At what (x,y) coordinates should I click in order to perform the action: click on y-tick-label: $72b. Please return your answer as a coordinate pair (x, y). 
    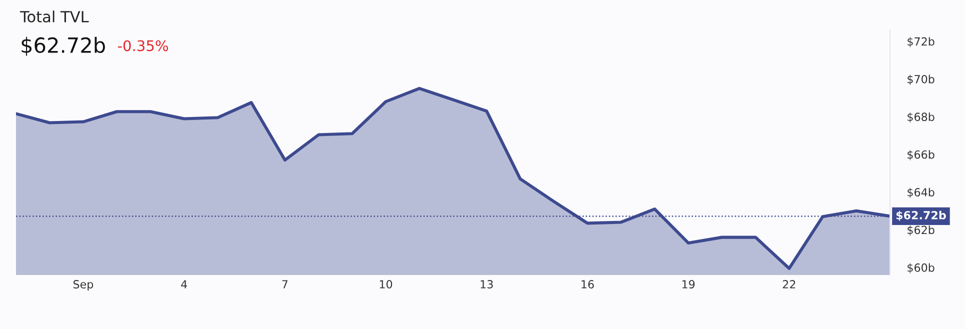
    Looking at the image, I should click on (921, 42).